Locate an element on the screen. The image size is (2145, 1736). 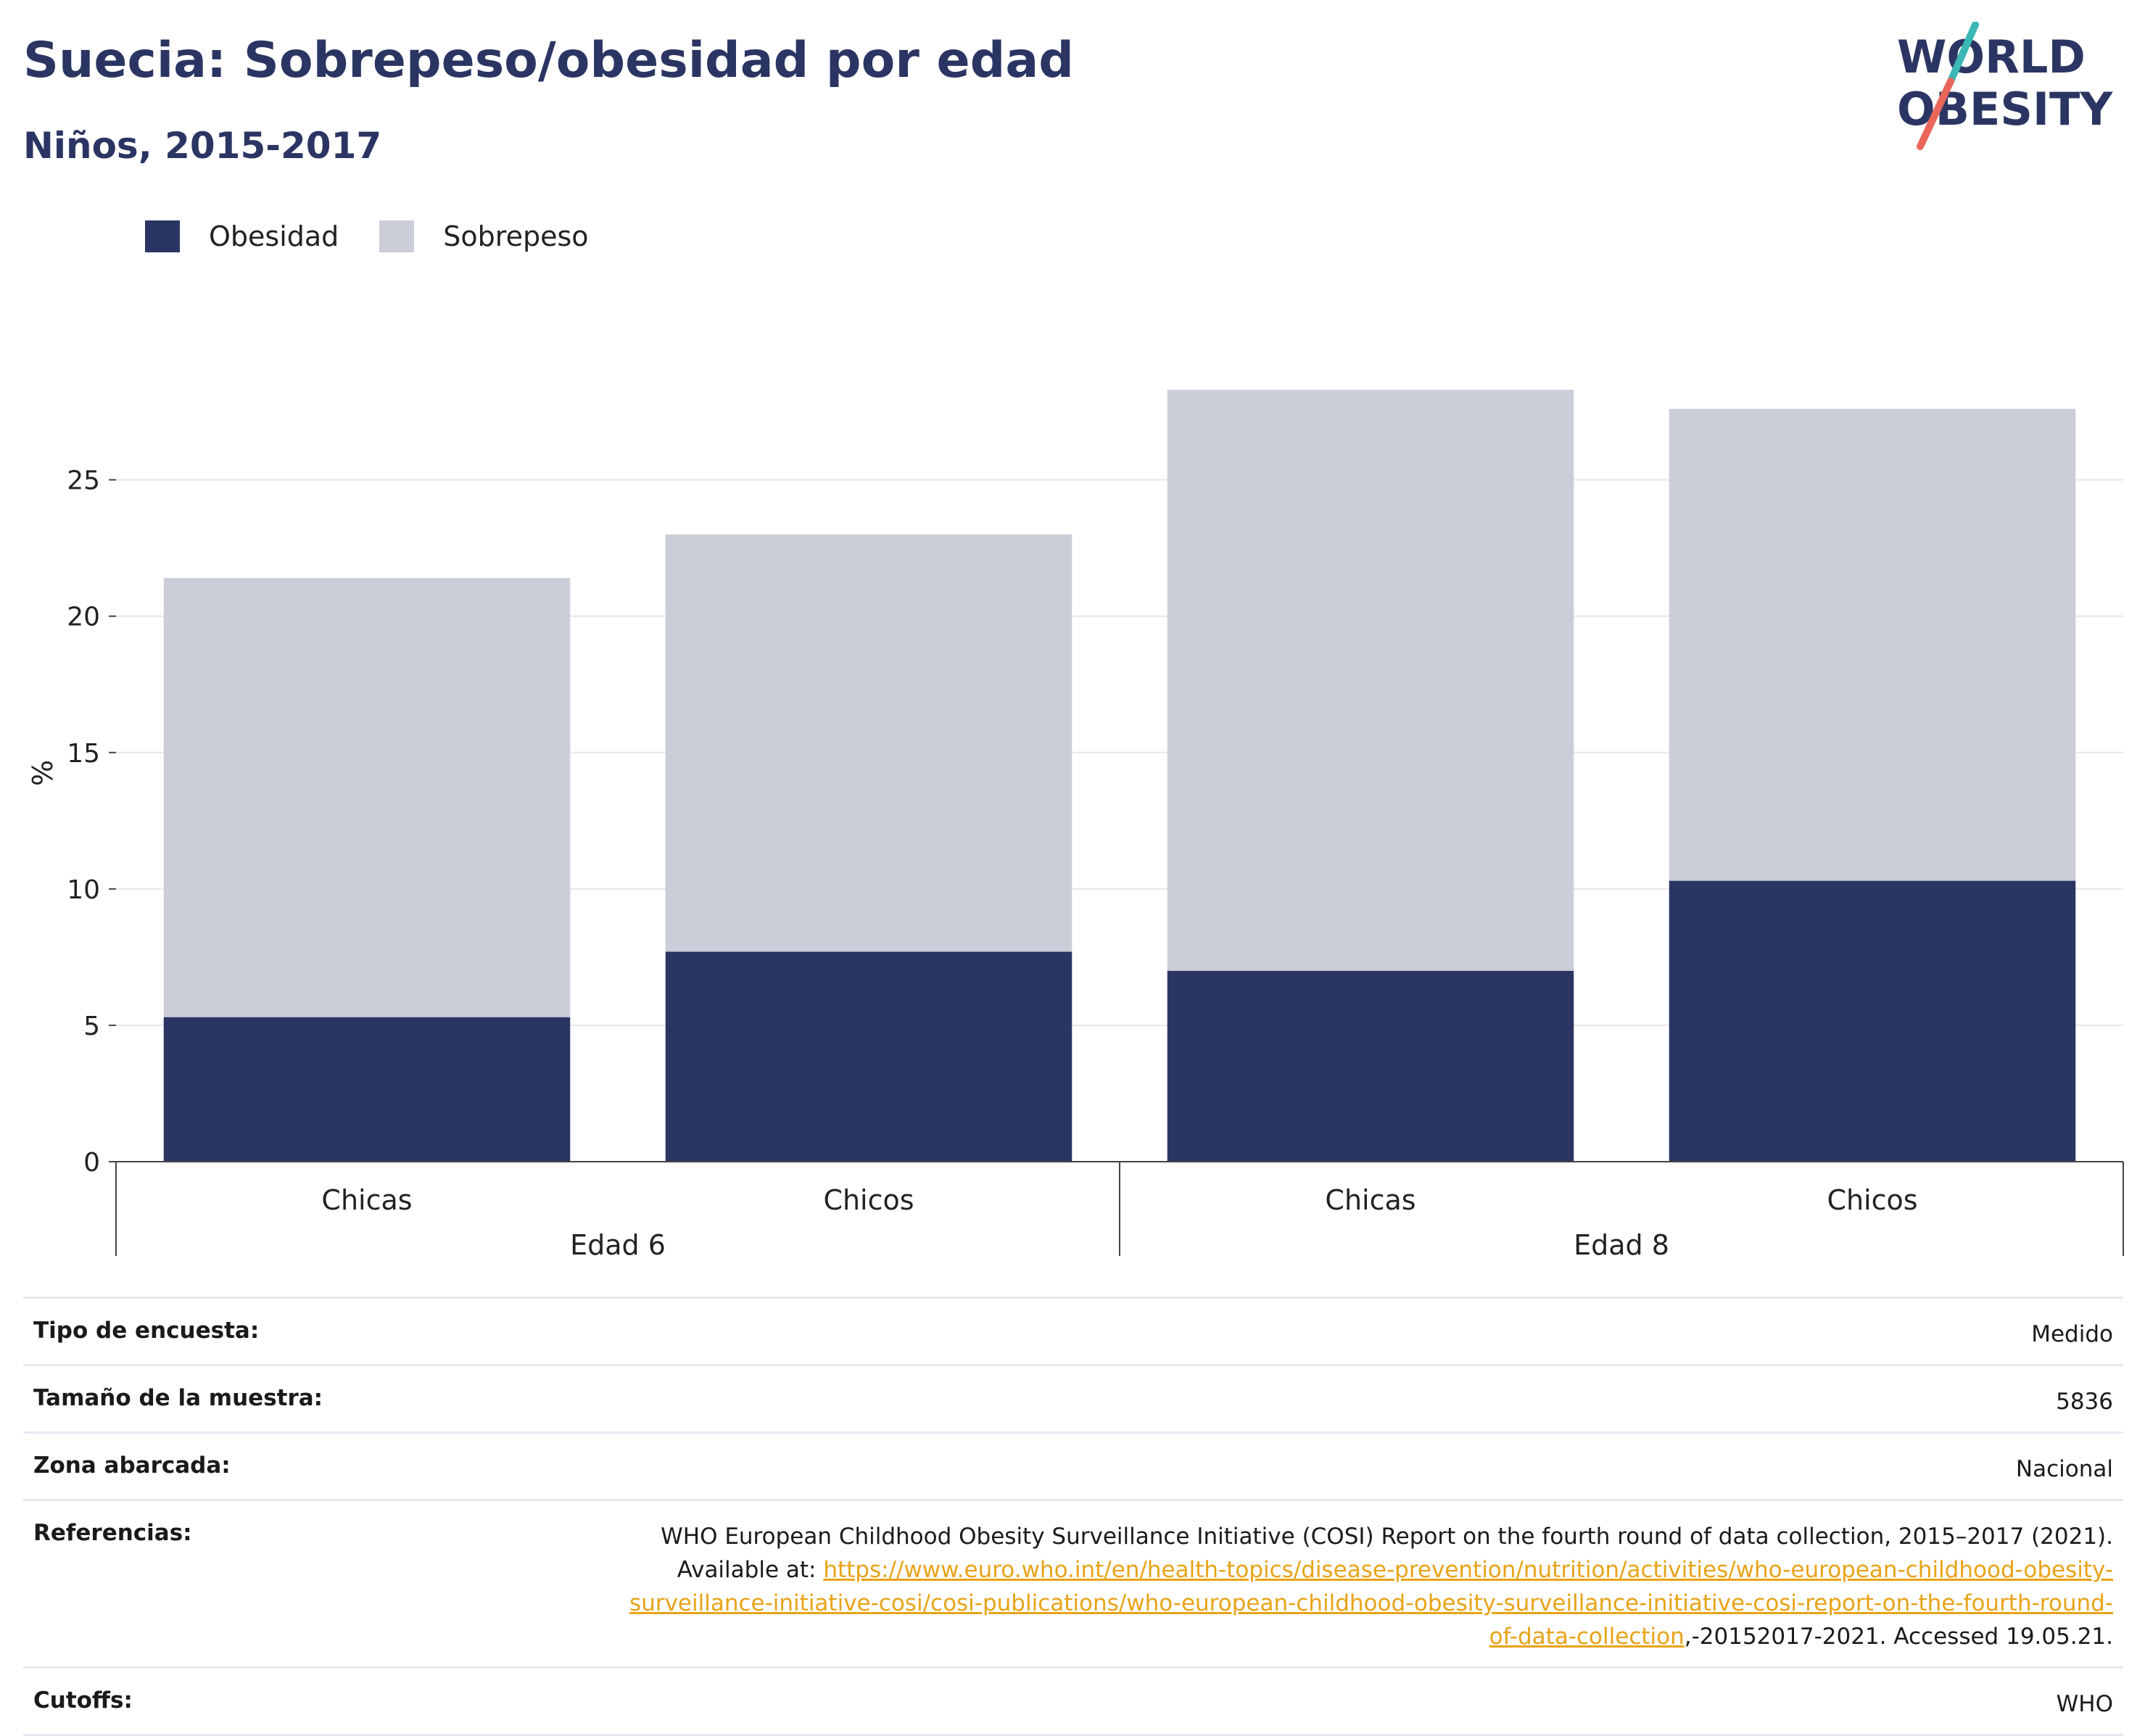
meta-value: Nacional is located at coordinates (2064, 1469).